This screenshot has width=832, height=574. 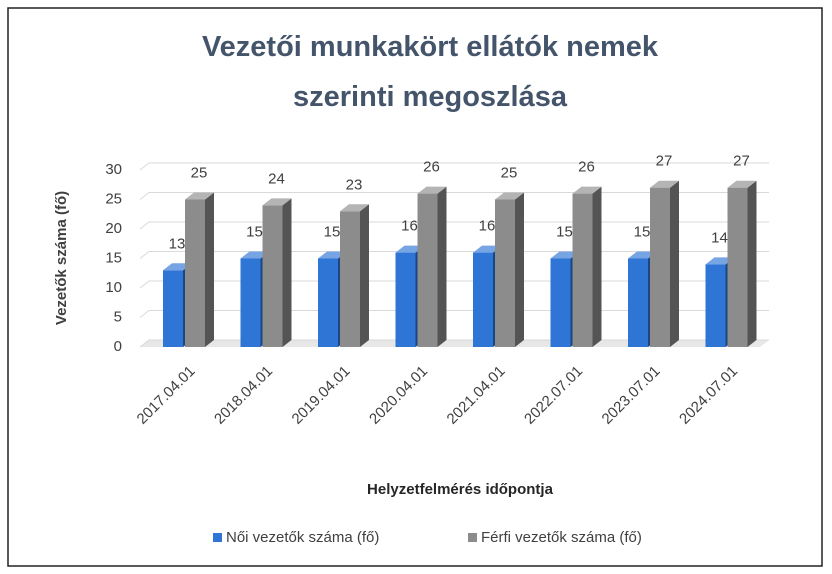 I want to click on legend-label: Férfi vezetők száma (fő), so click(x=561, y=537).